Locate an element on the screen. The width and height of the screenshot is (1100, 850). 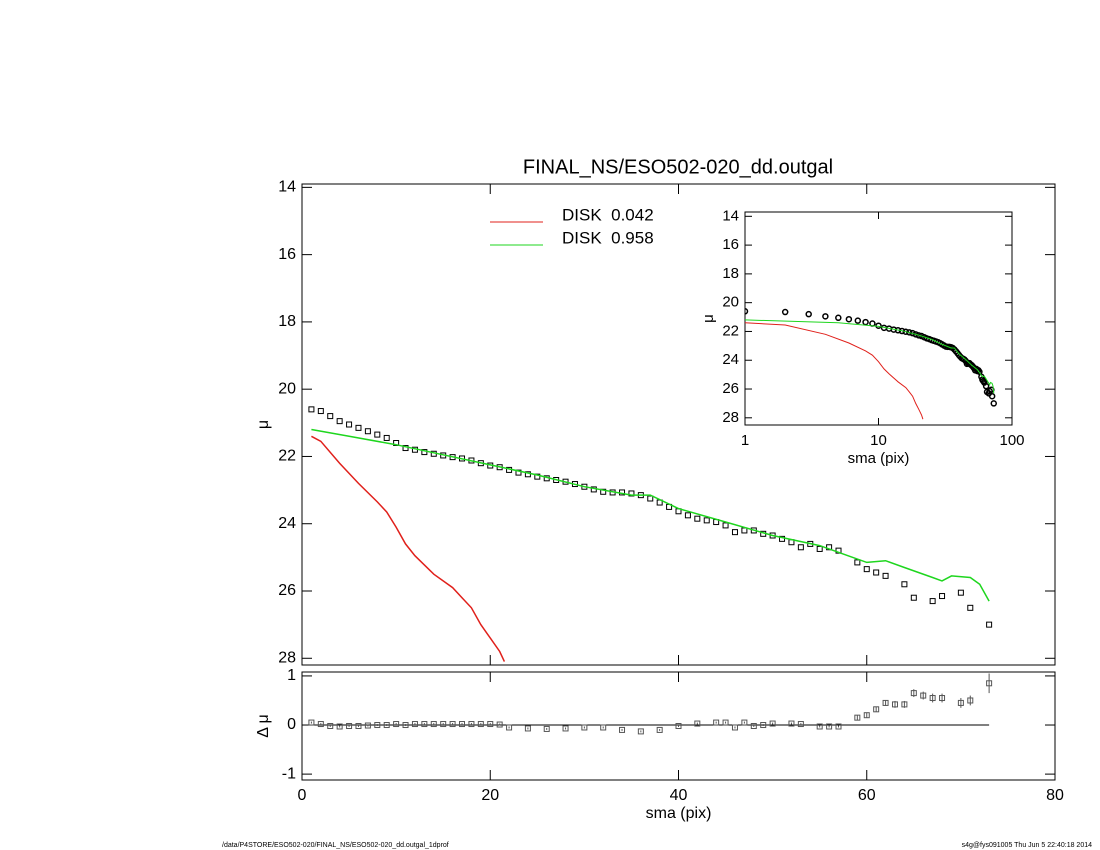
x-tick-label: 1 is located at coordinates (745, 440).